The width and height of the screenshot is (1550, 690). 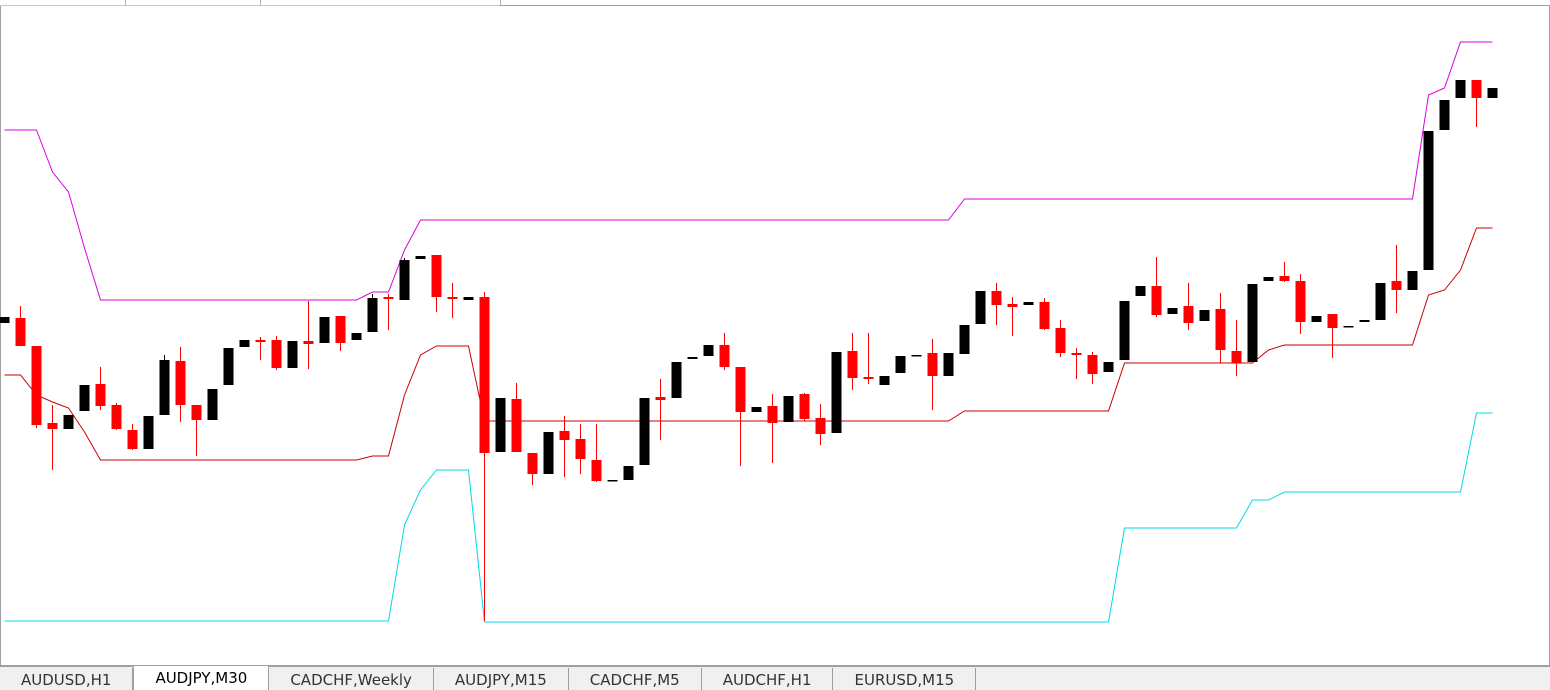 What do you see at coordinates (905, 679) in the screenshot?
I see `chart-tab: EURUSD,M15` at bounding box center [905, 679].